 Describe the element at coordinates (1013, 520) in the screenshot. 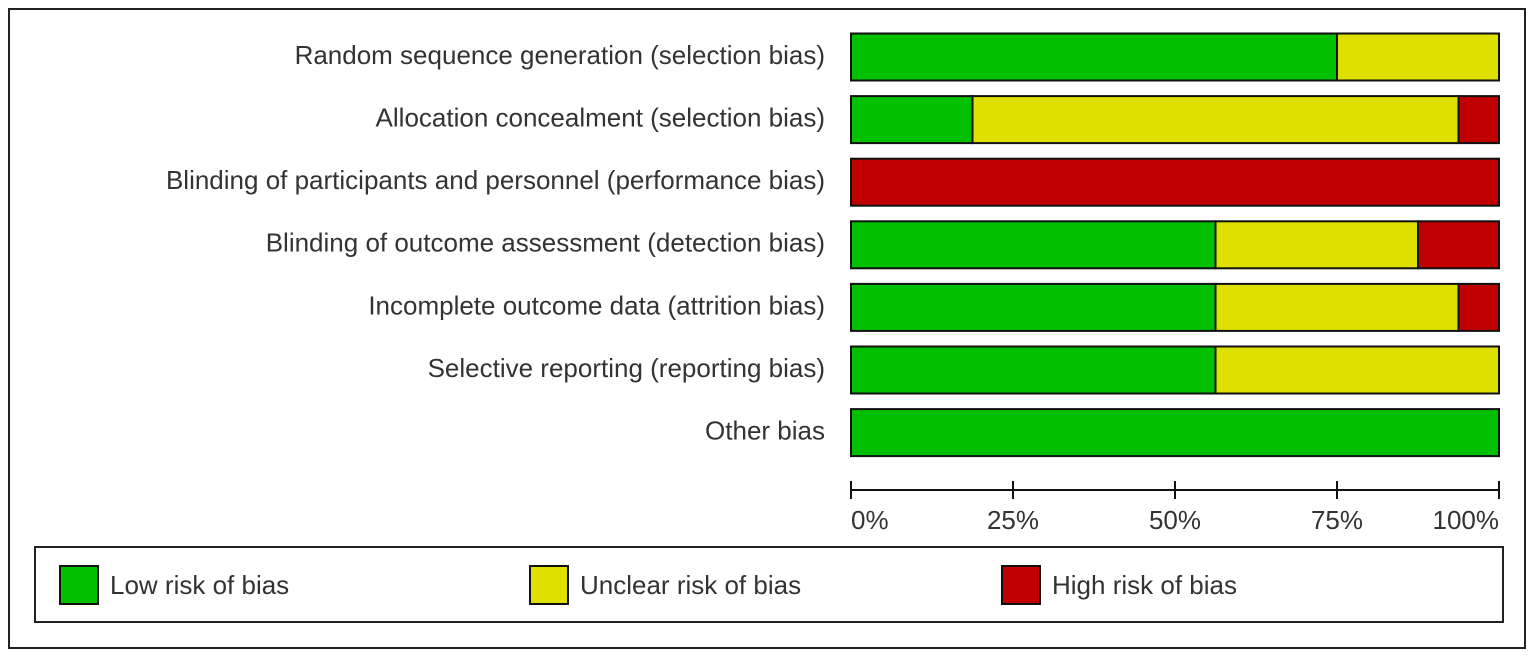

I see `x-tick-label: 25%` at that location.